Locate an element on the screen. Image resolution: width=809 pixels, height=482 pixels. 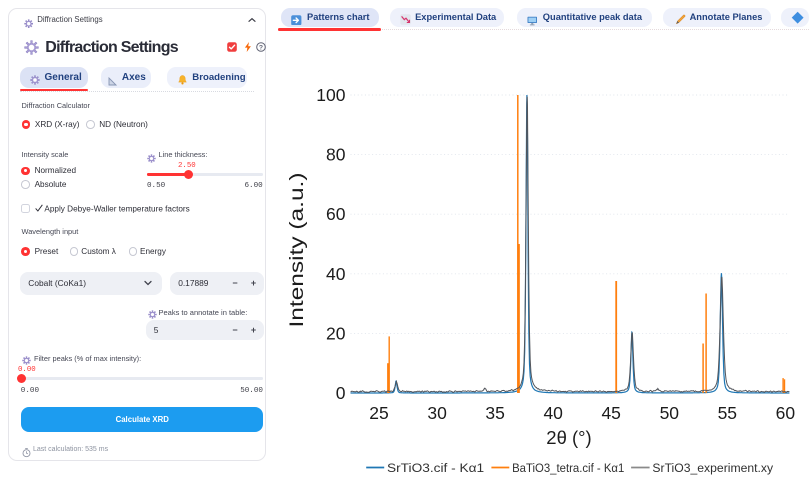
svg-text: 0 is located at coordinates (341, 393).